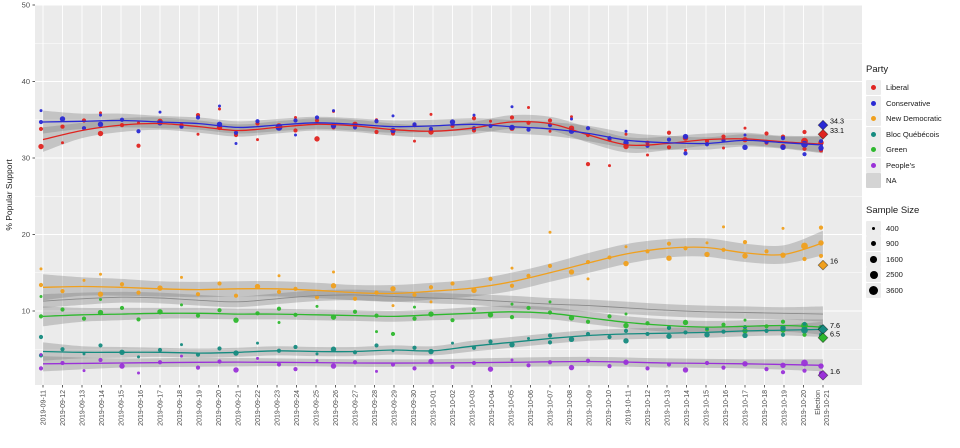  What do you see at coordinates (835, 325) in the screenshot?
I see `result-label-Bloc Québécois: 7.6` at bounding box center [835, 325].